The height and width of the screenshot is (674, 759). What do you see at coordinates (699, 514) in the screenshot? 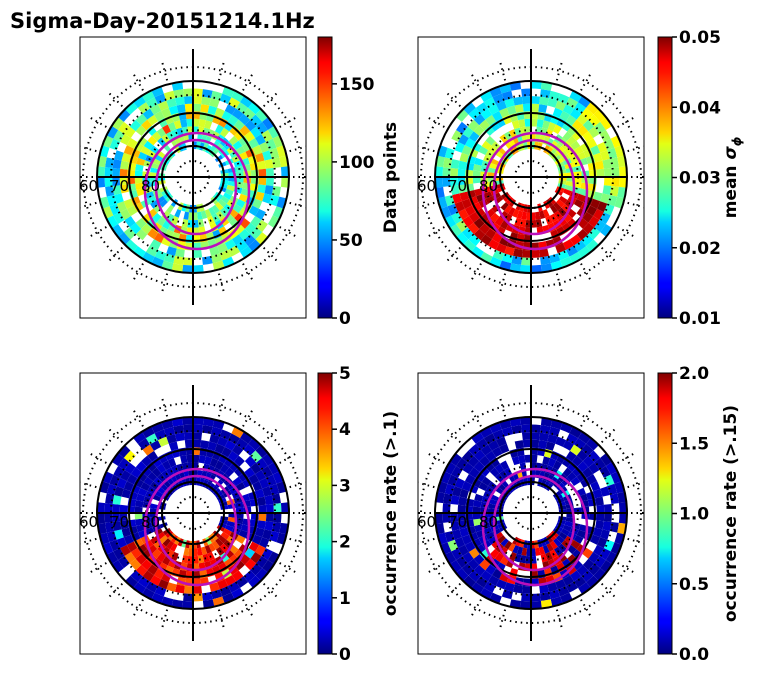
I see `colorbar: 0.0 0.5 1.0 1.5 2.0 occurrence rate (>.15)` at bounding box center [699, 514].